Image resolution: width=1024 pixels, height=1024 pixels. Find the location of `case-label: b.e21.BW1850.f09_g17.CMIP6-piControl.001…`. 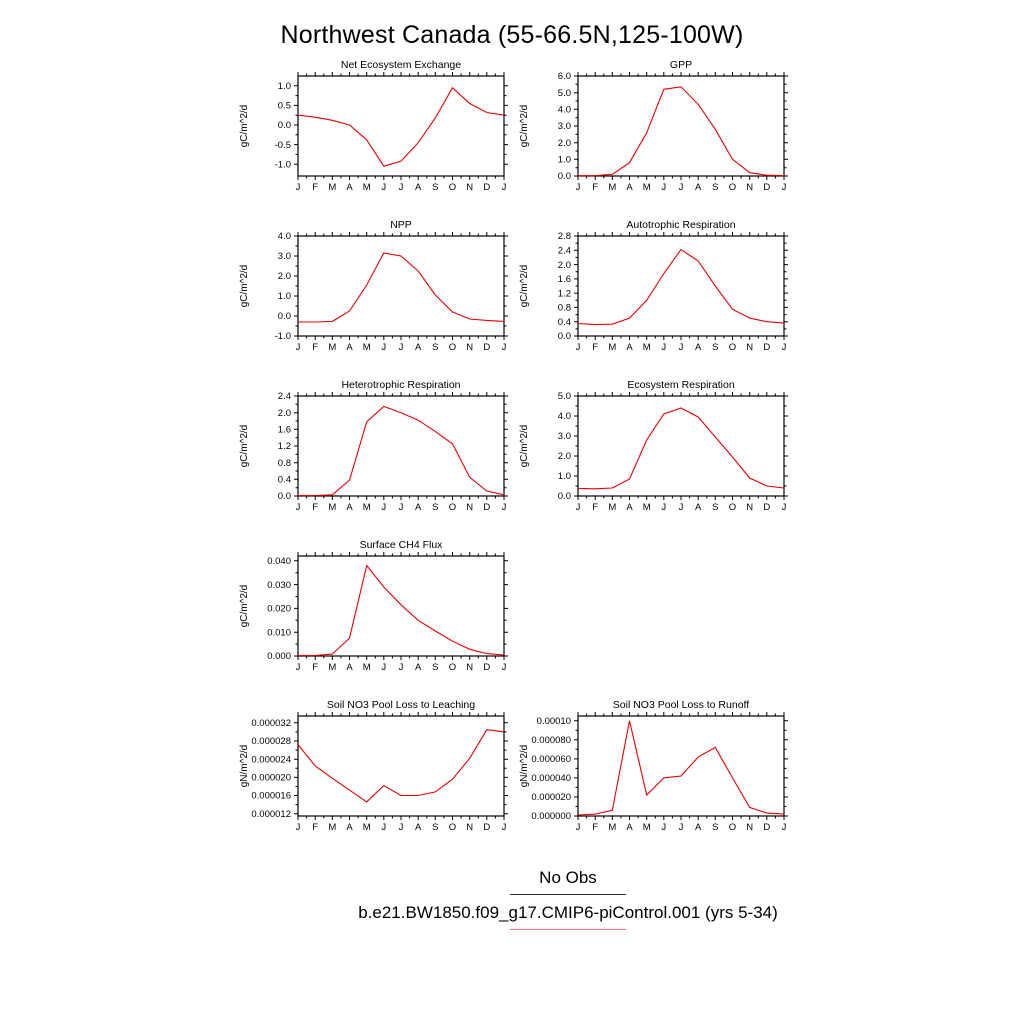

case-label: b.e21.BW1850.f09_g17.CMIP6-piControl.001… is located at coordinates (568, 912).